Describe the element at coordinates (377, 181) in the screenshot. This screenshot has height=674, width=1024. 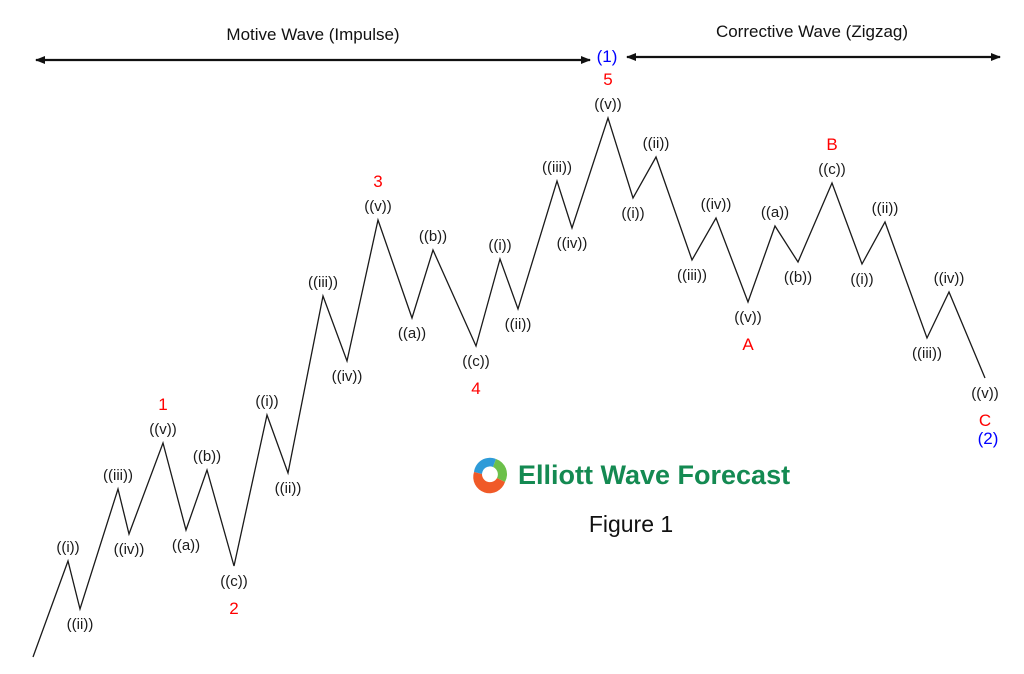
I see `degree-label: 3` at that location.